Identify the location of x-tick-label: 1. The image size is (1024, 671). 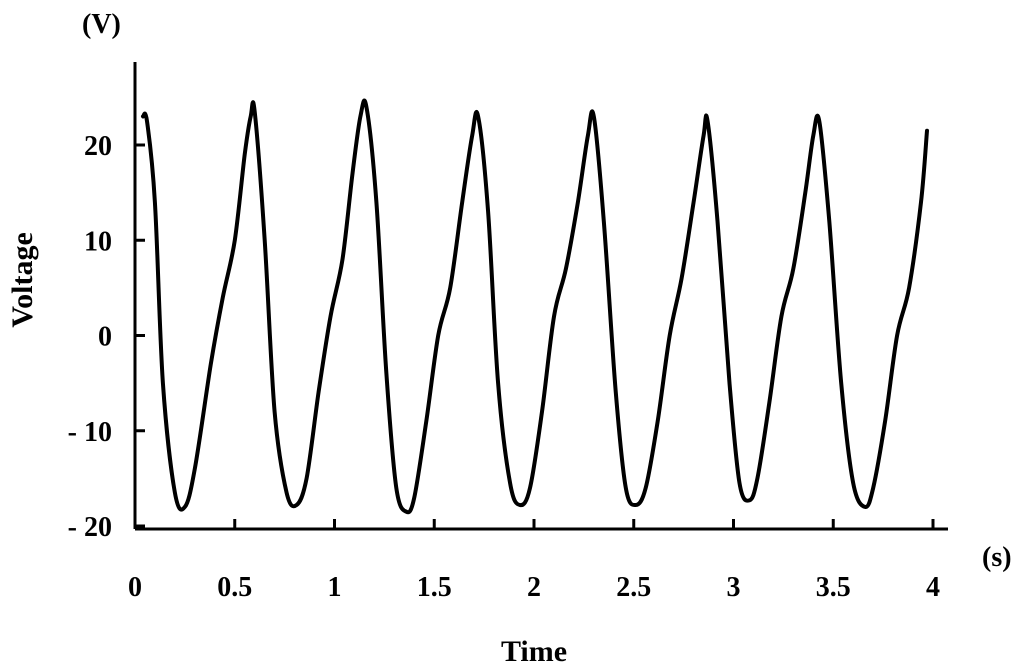
(335, 587).